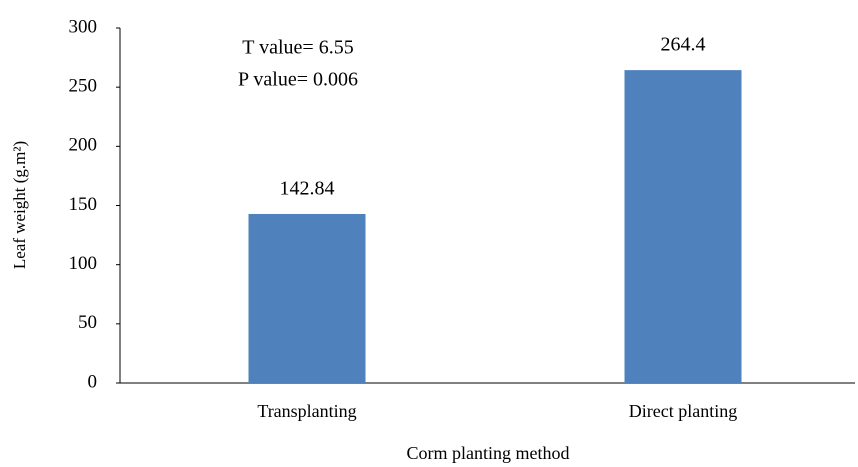  What do you see at coordinates (83, 263) in the screenshot?
I see `y-tick-label: 100` at bounding box center [83, 263].